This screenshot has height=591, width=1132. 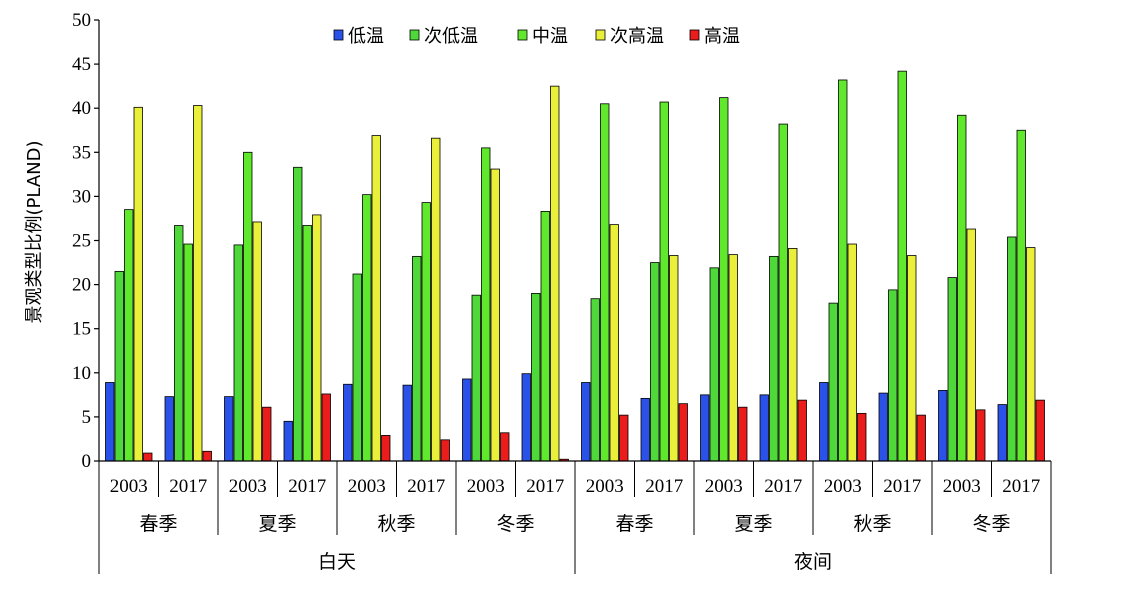 What do you see at coordinates (337, 562) in the screenshot?
I see `x-period-label: 白天` at bounding box center [337, 562].